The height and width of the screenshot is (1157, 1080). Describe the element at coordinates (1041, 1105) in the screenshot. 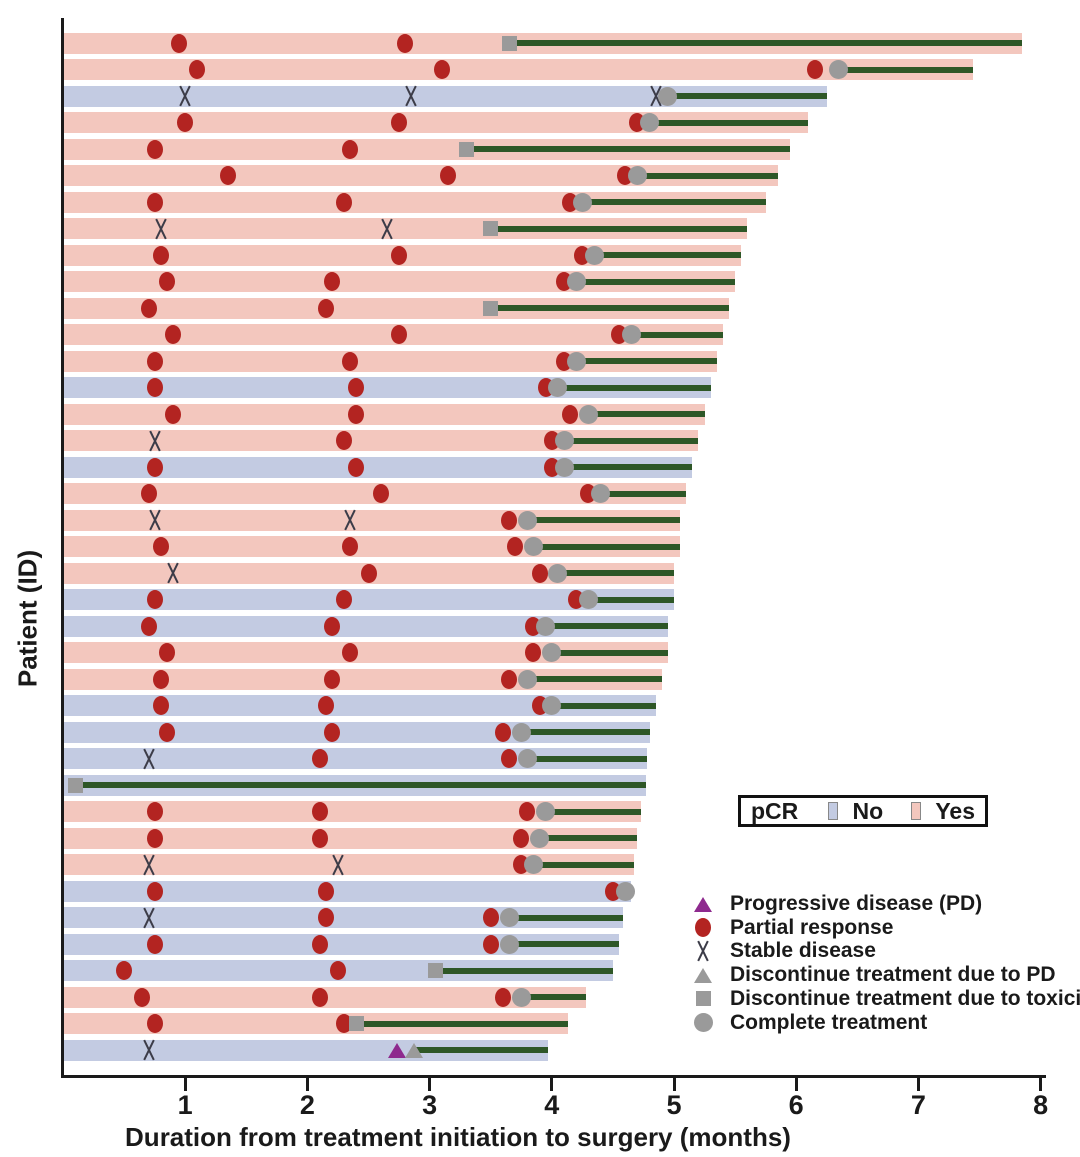

I see `x-tick-label: 8` at that location.